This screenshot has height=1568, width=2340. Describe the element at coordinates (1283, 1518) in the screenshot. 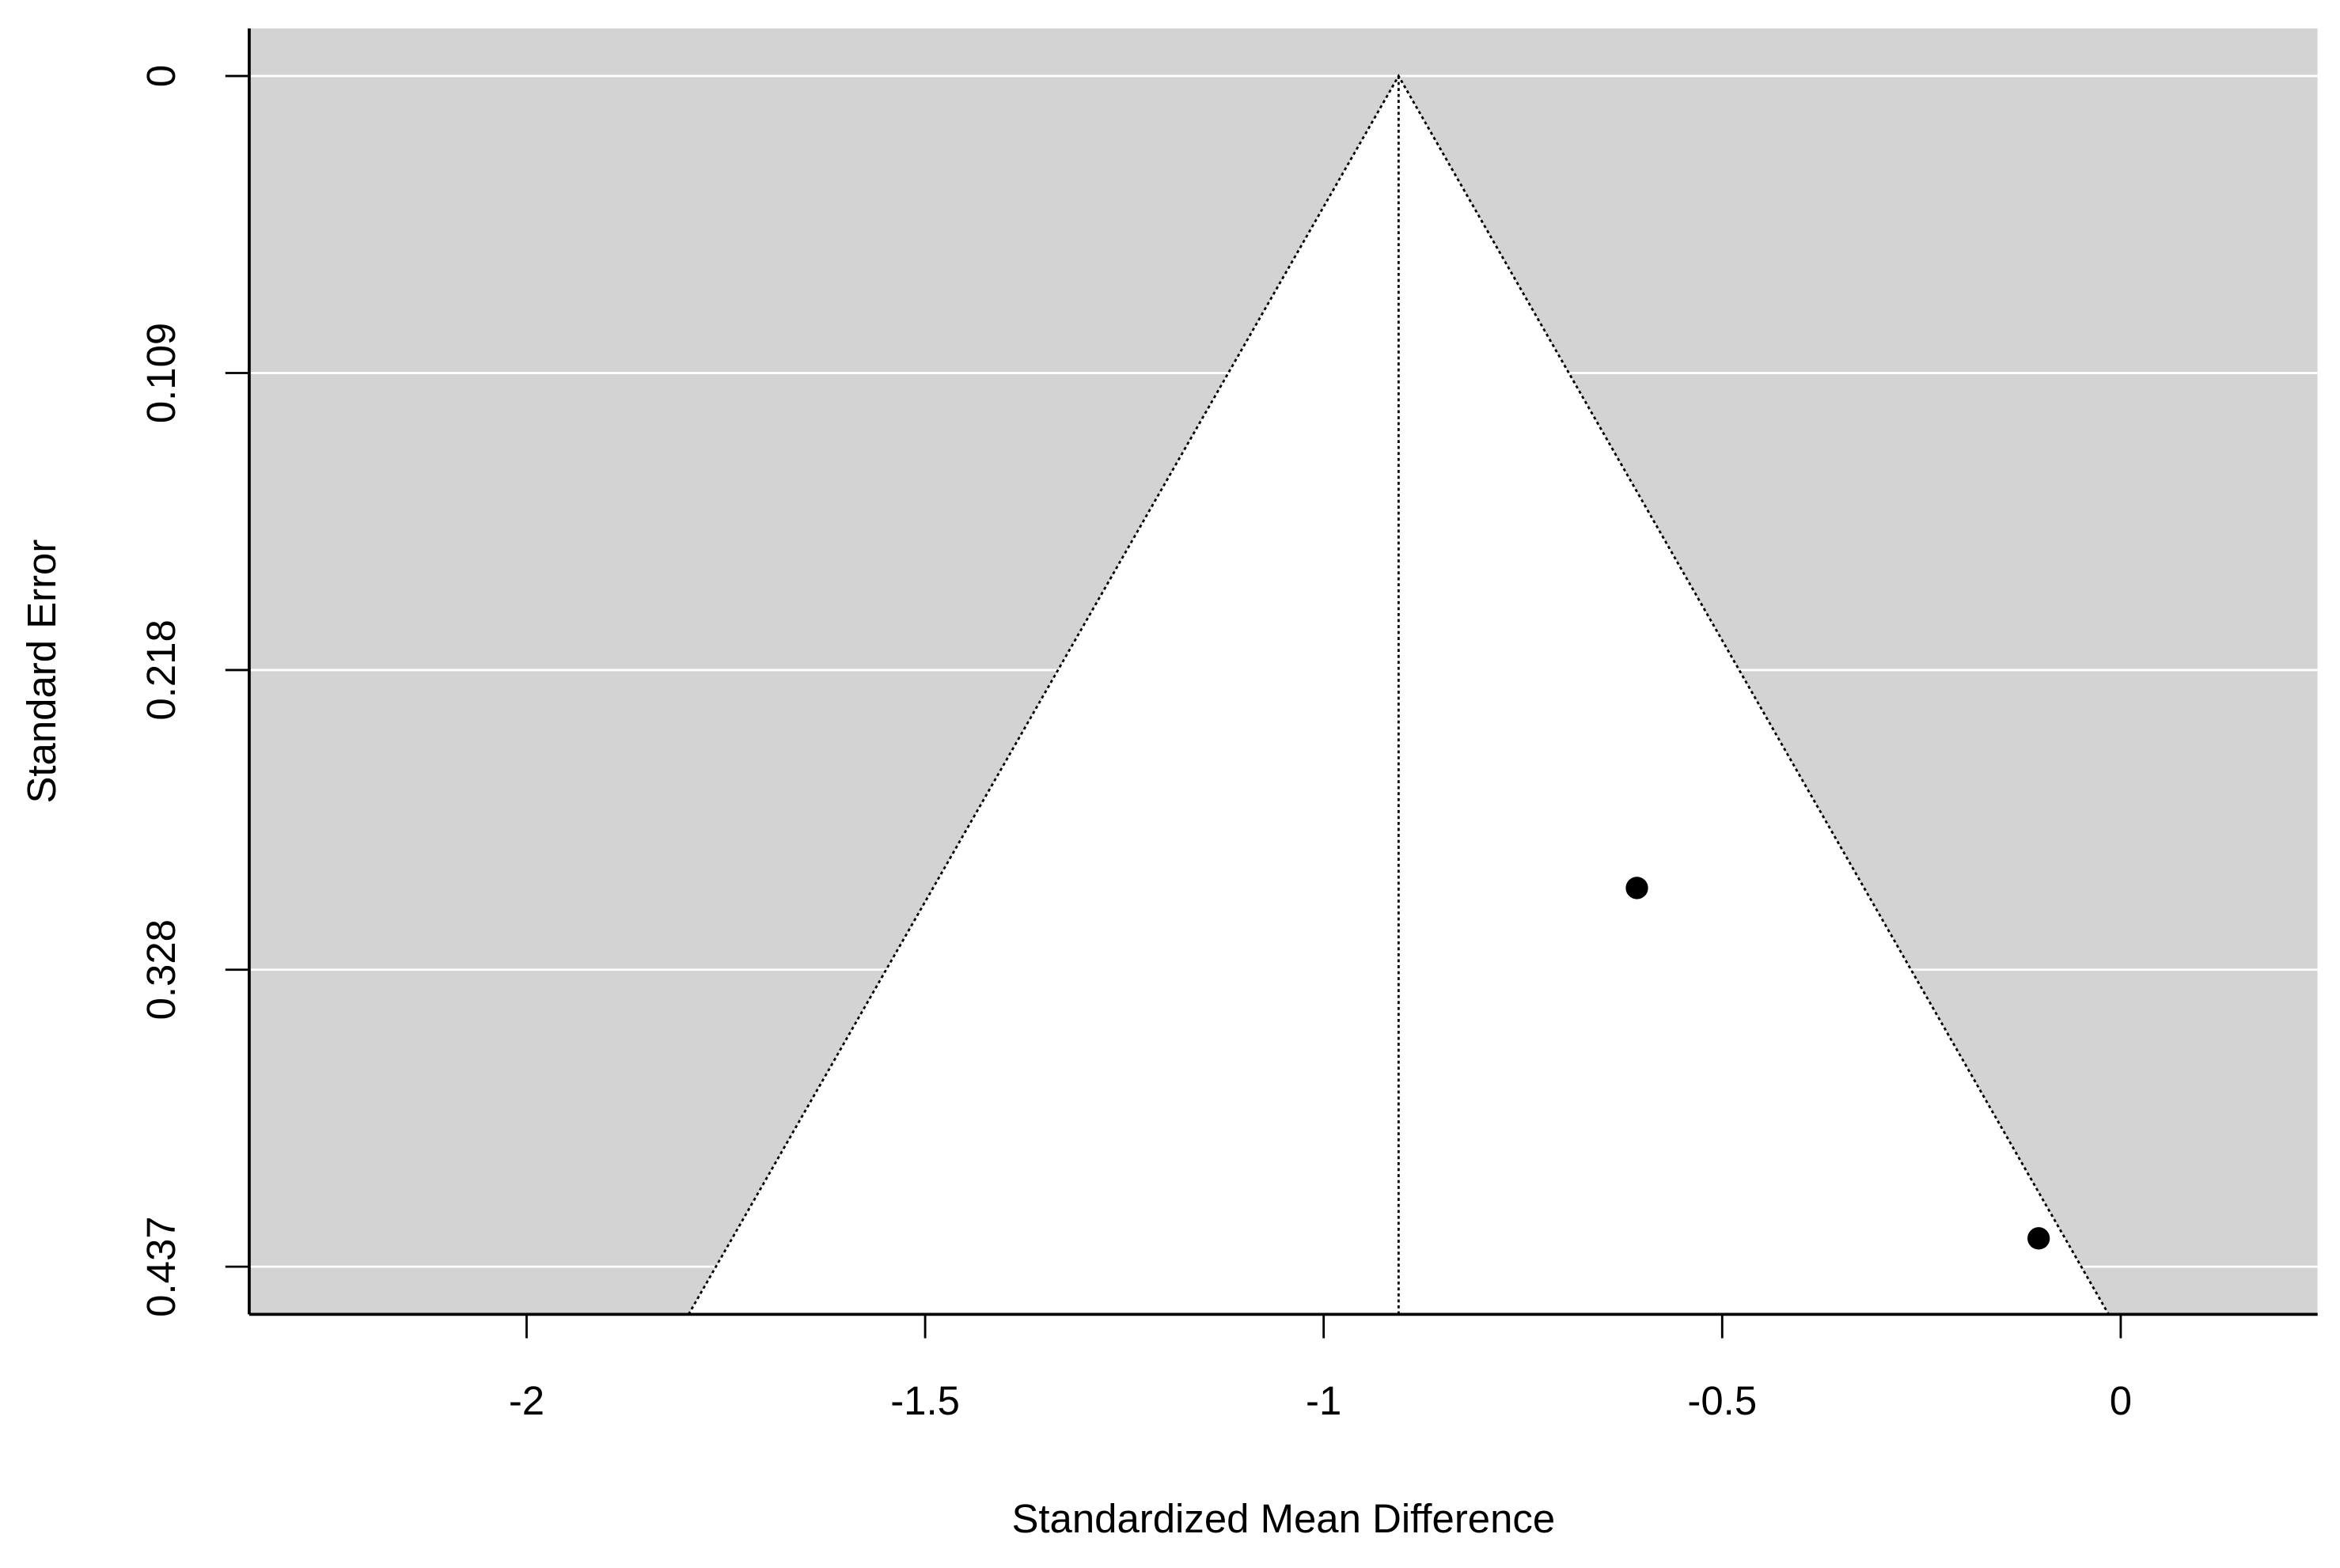

I see `x-axis-label: Standardized Mean Difference` at that location.